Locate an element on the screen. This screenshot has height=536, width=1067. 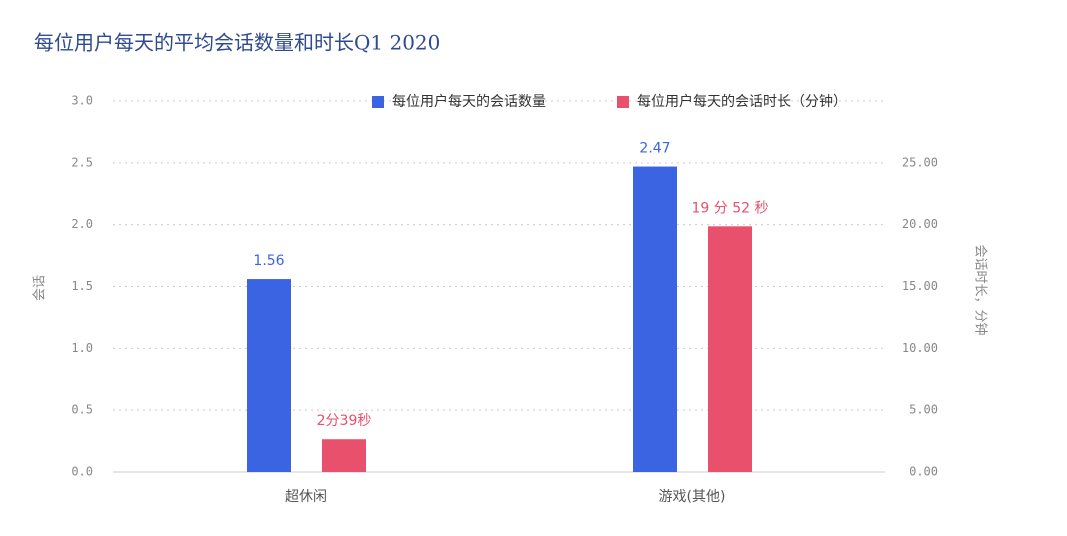
y-tick-label: 1.0 is located at coordinates (82, 348).